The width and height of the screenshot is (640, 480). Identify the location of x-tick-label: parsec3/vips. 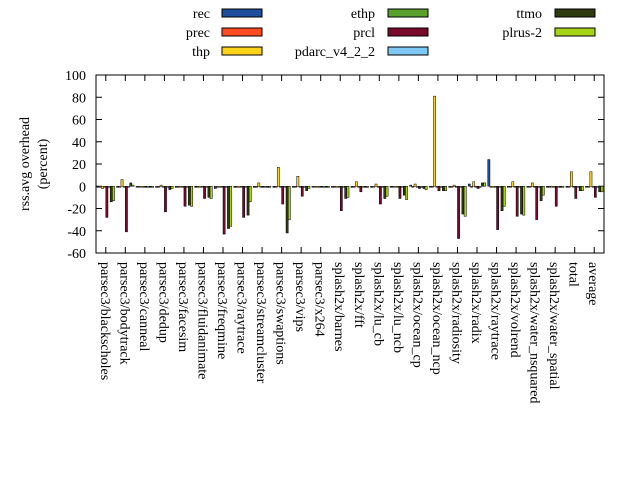
(299, 297).